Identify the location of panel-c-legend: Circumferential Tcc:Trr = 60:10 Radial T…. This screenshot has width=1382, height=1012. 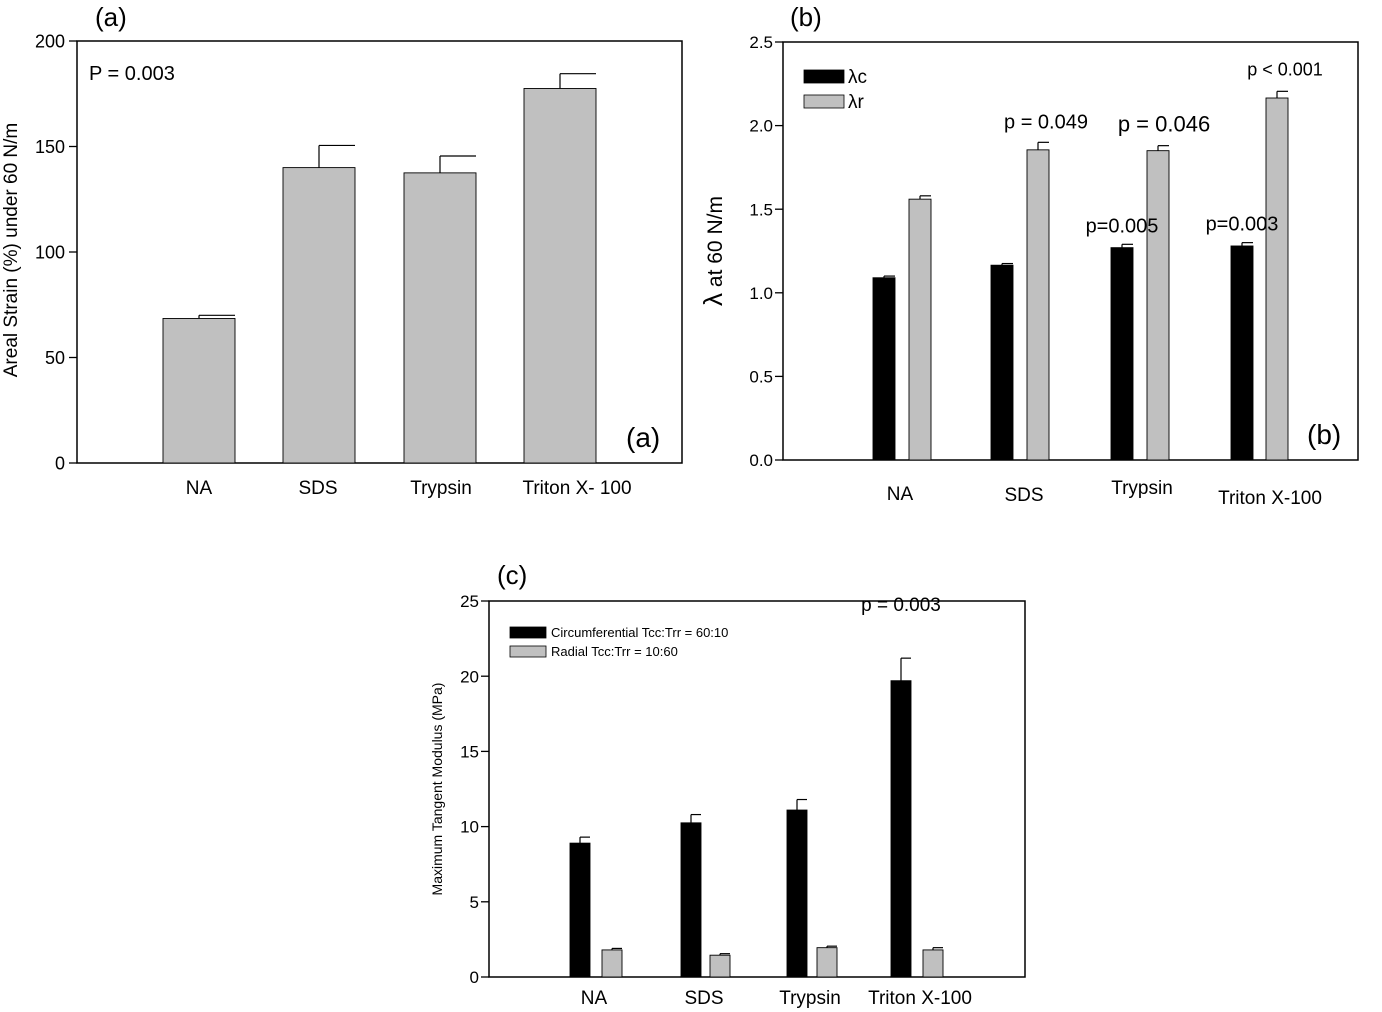
(618, 642).